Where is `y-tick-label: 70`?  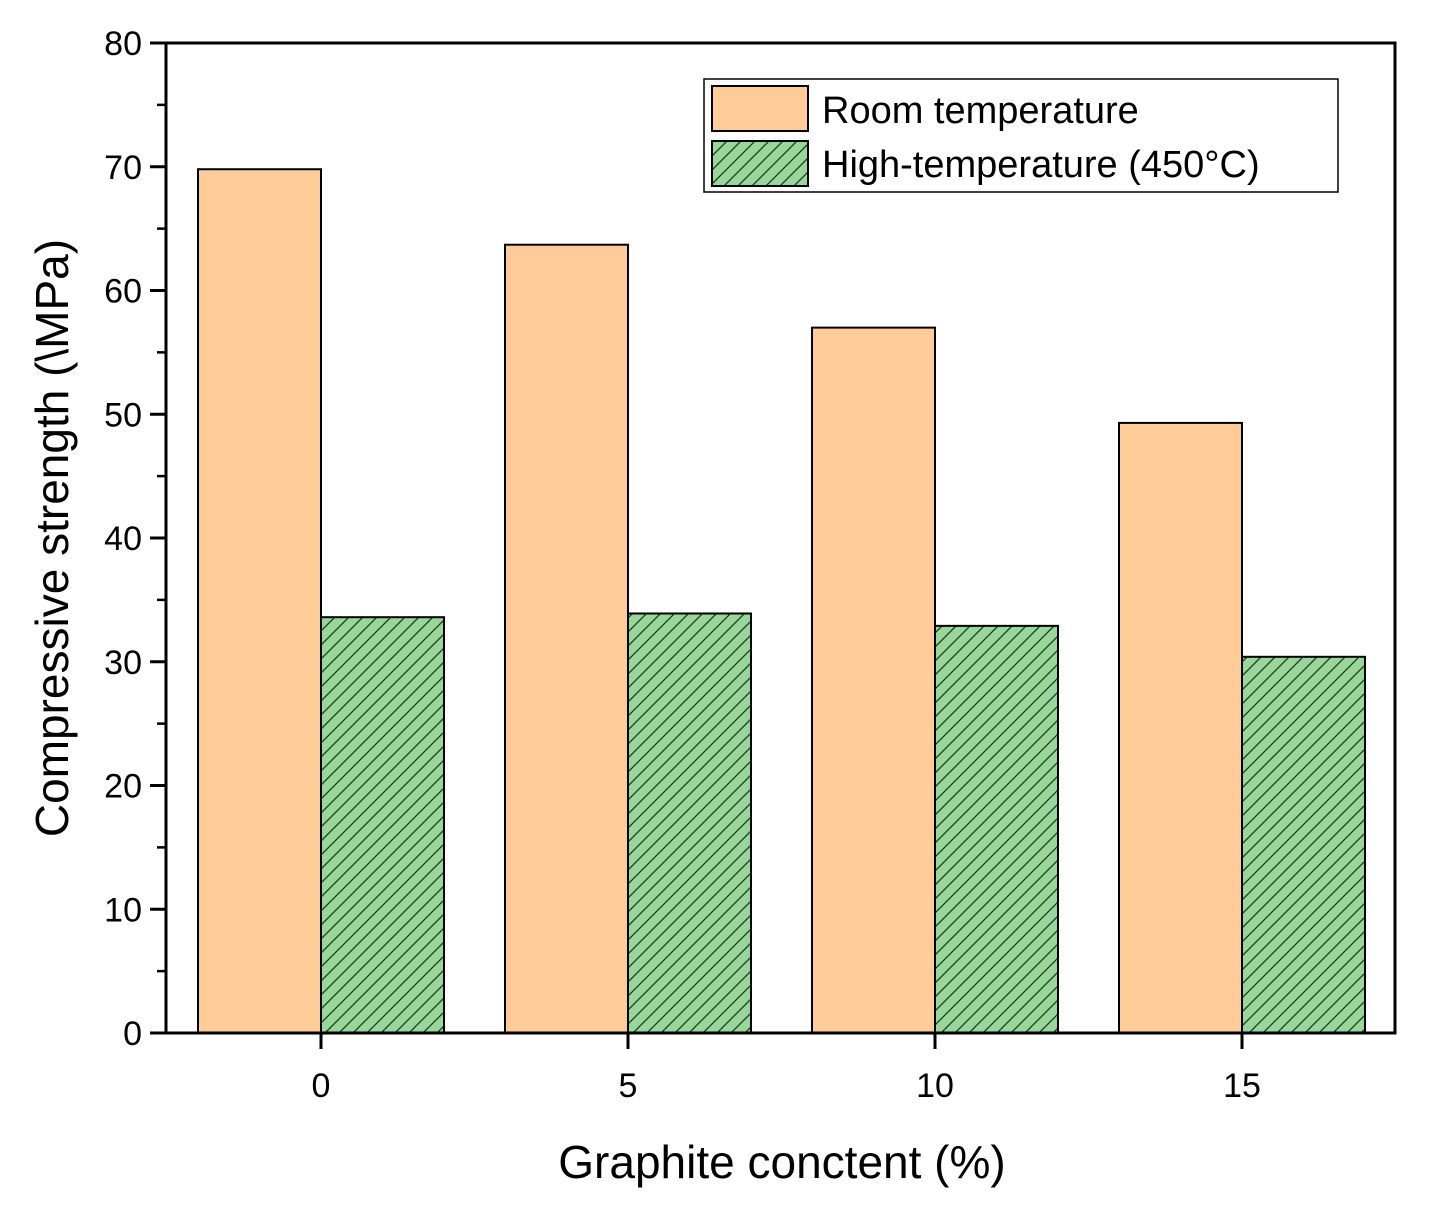 y-tick-label: 70 is located at coordinates (123, 168).